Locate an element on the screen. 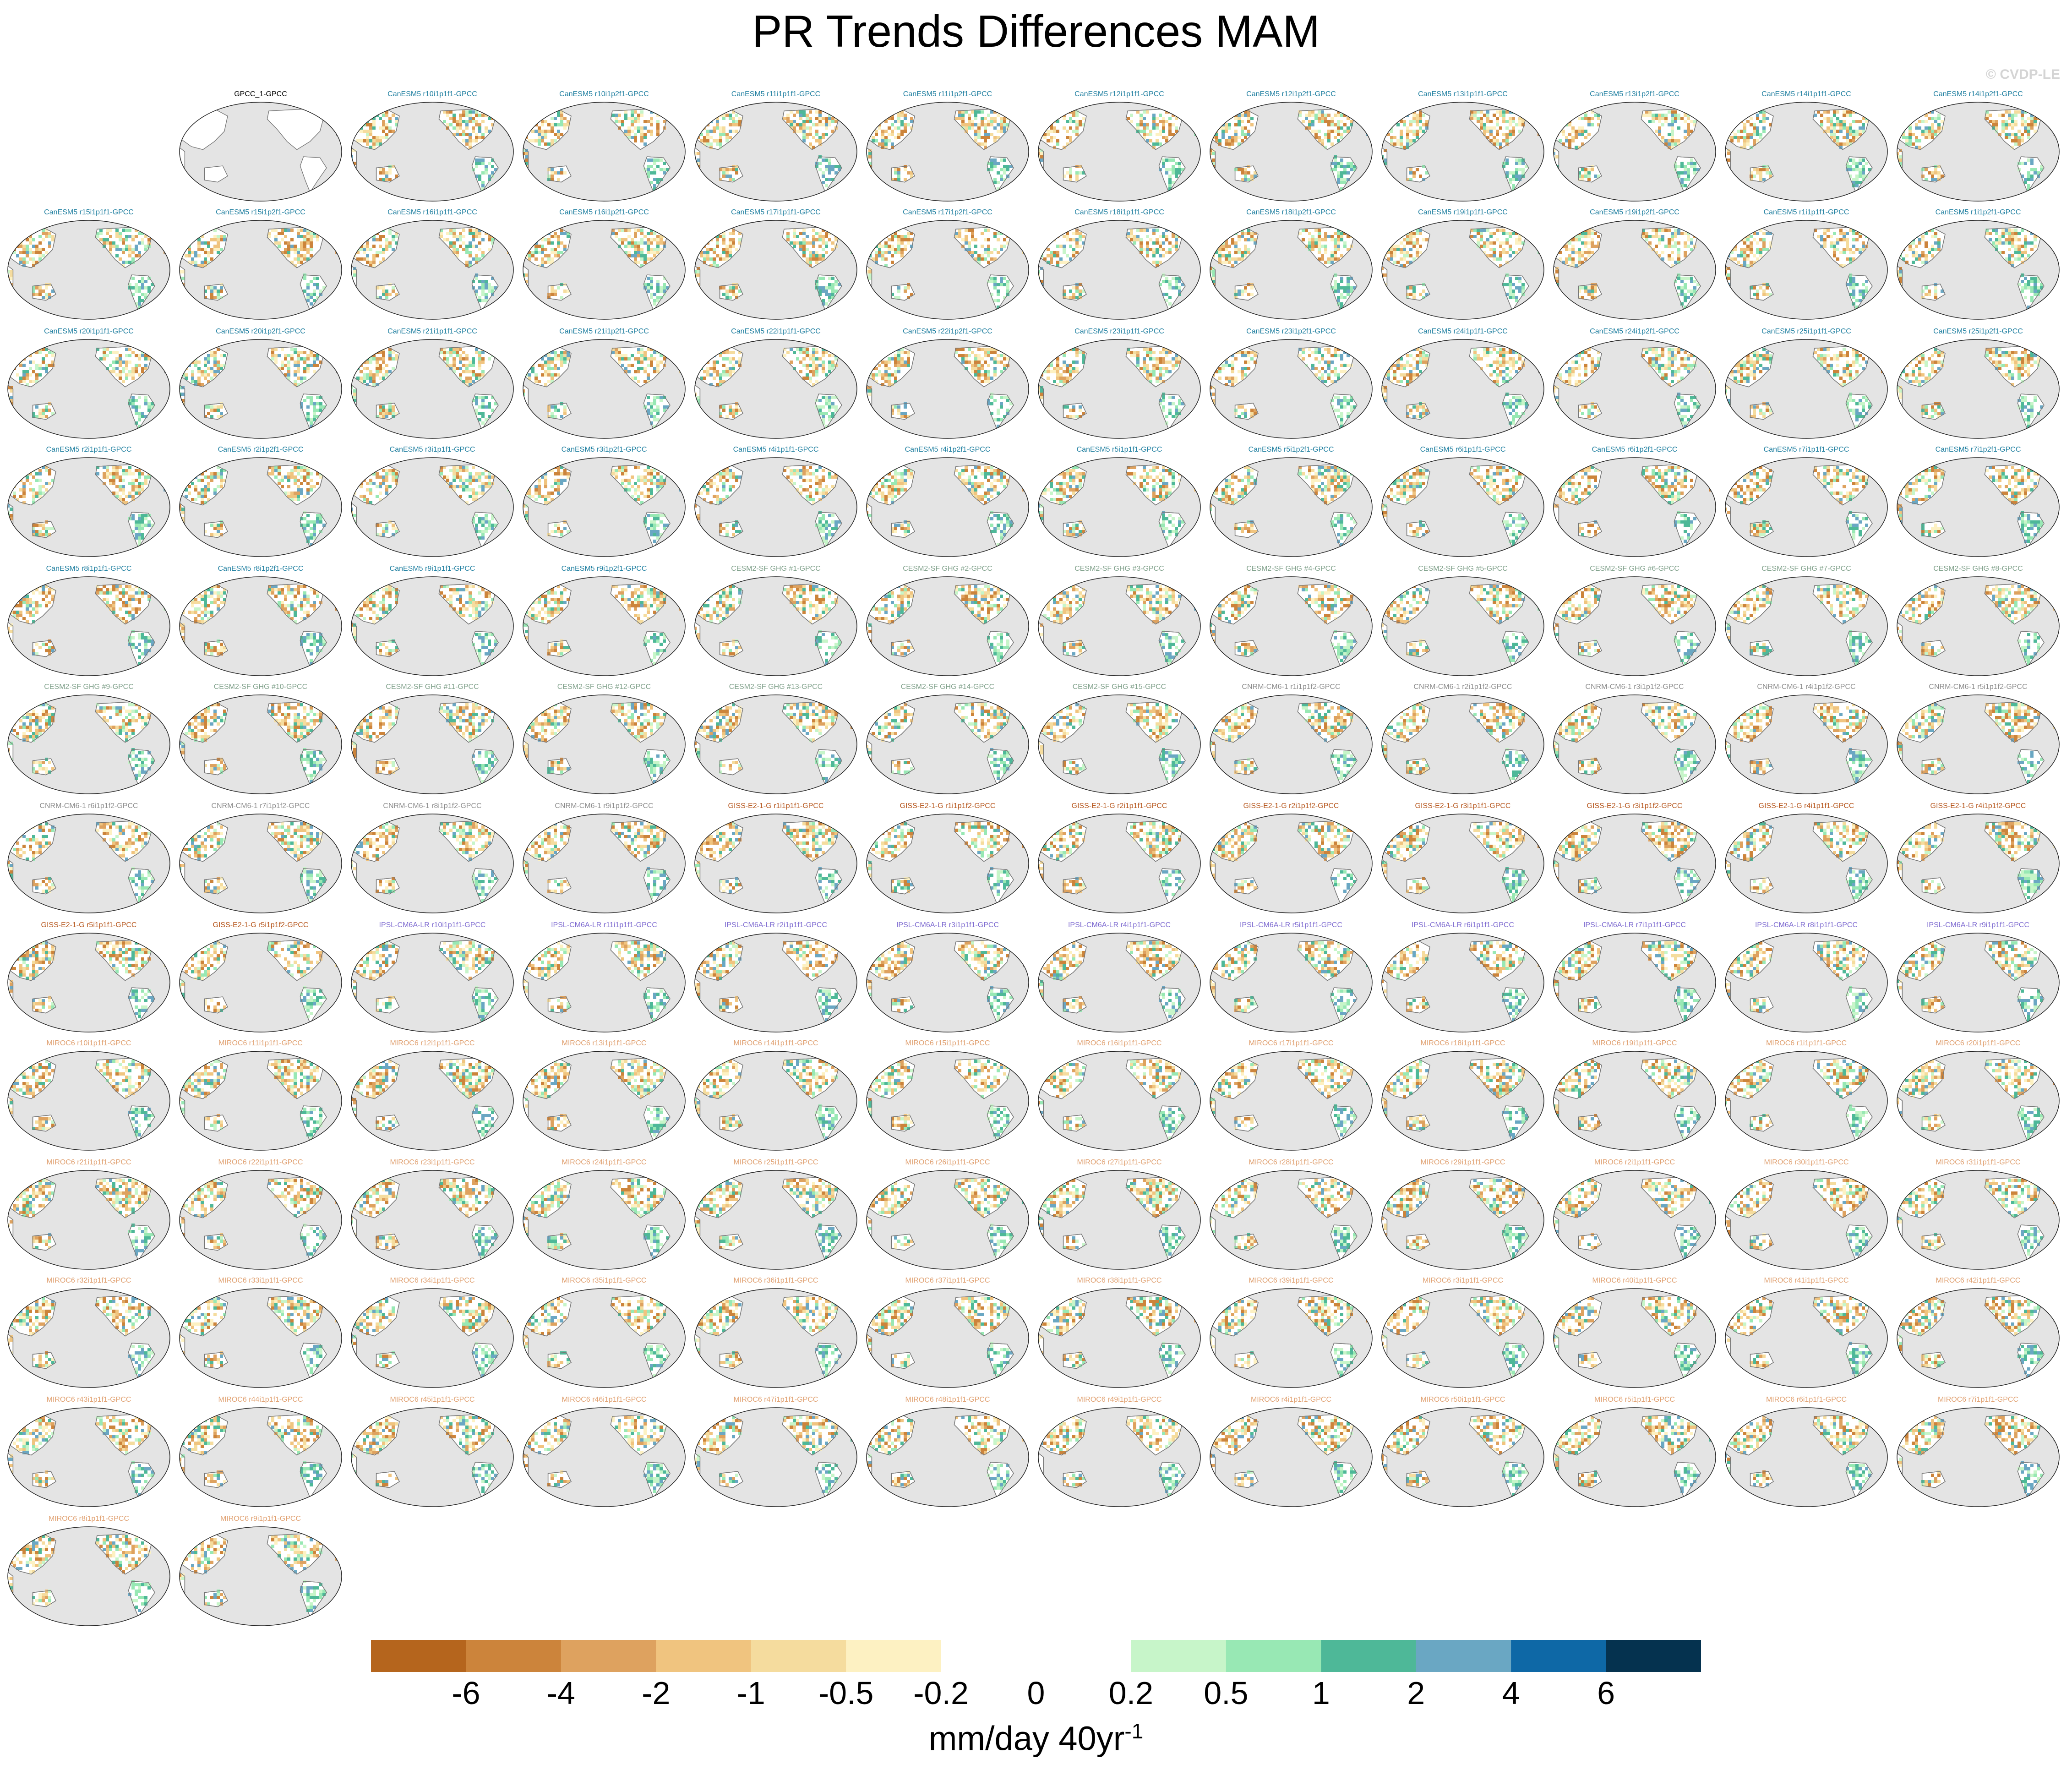 The image size is (2072, 1770). map-border is located at coordinates (89, 270).